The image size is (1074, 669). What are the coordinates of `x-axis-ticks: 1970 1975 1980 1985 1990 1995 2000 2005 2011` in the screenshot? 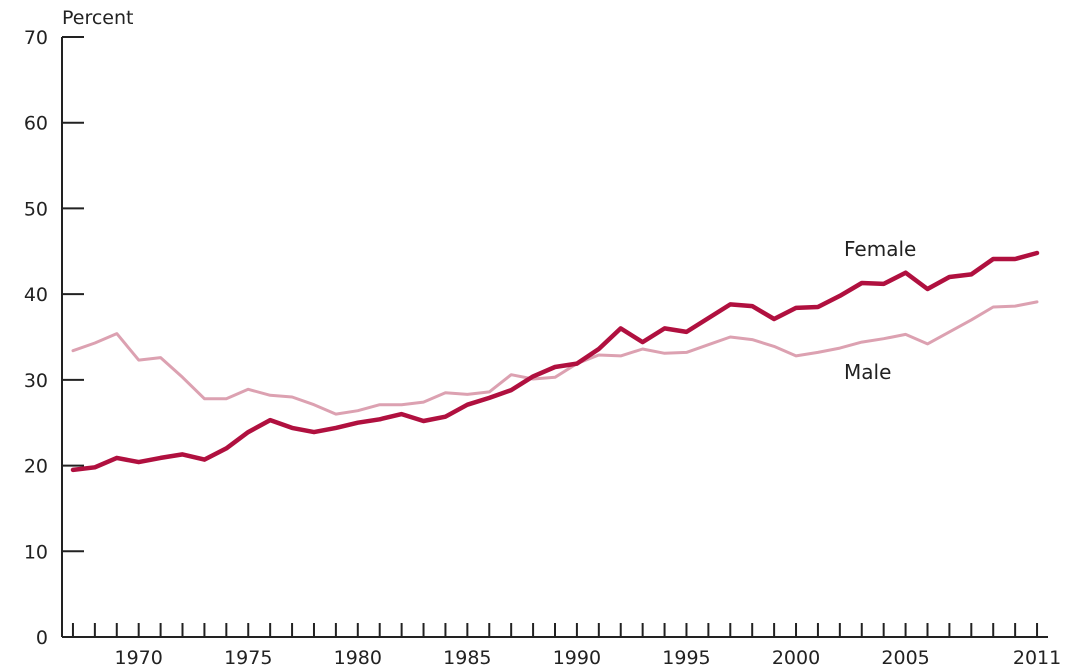 It's located at (566, 646).